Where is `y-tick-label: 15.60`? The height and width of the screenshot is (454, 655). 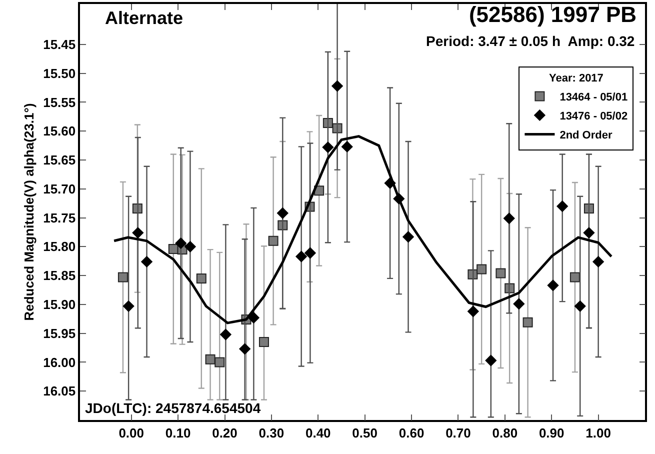 y-tick-label: 15.60 is located at coordinates (59, 131).